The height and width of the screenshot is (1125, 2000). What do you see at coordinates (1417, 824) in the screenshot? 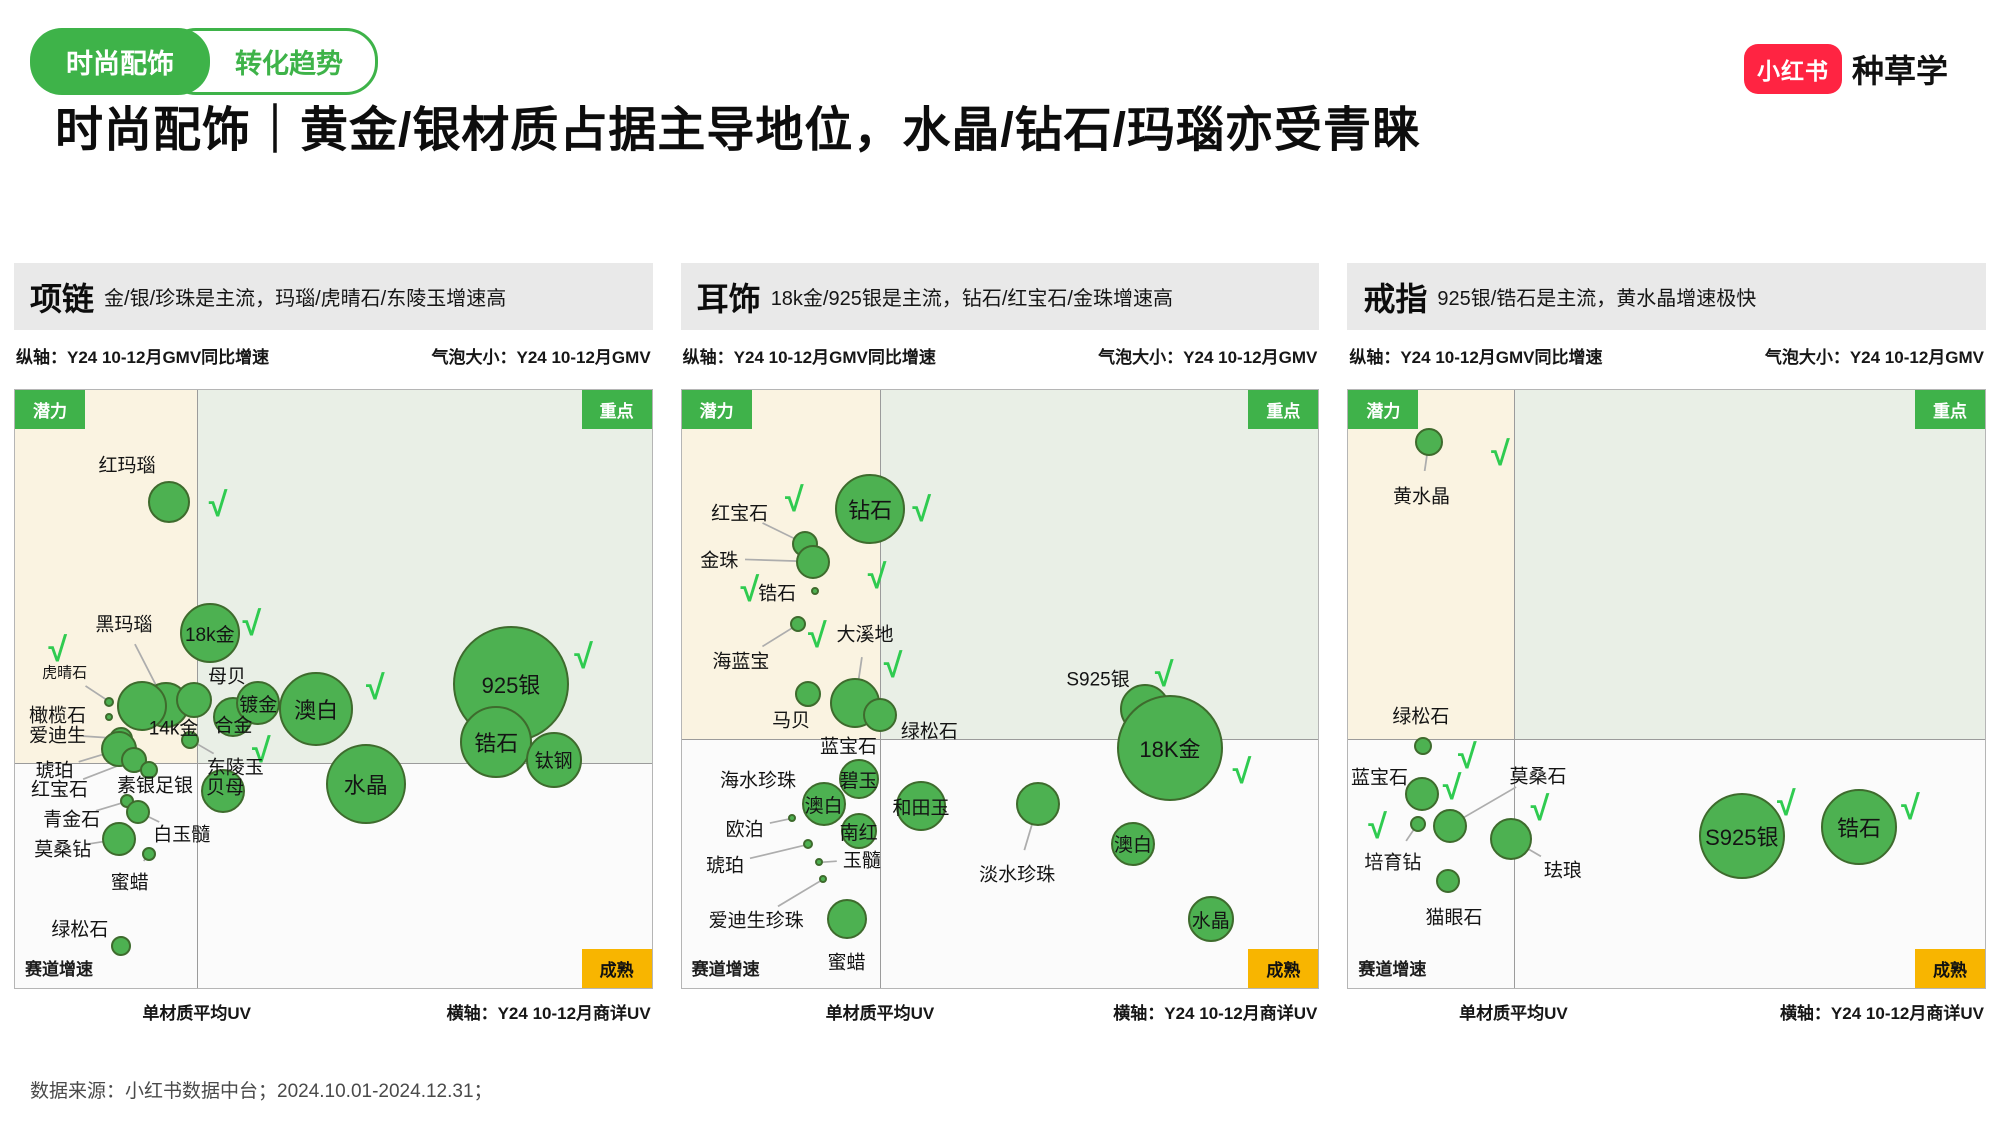
I see `bubble-培育钻` at bounding box center [1417, 824].